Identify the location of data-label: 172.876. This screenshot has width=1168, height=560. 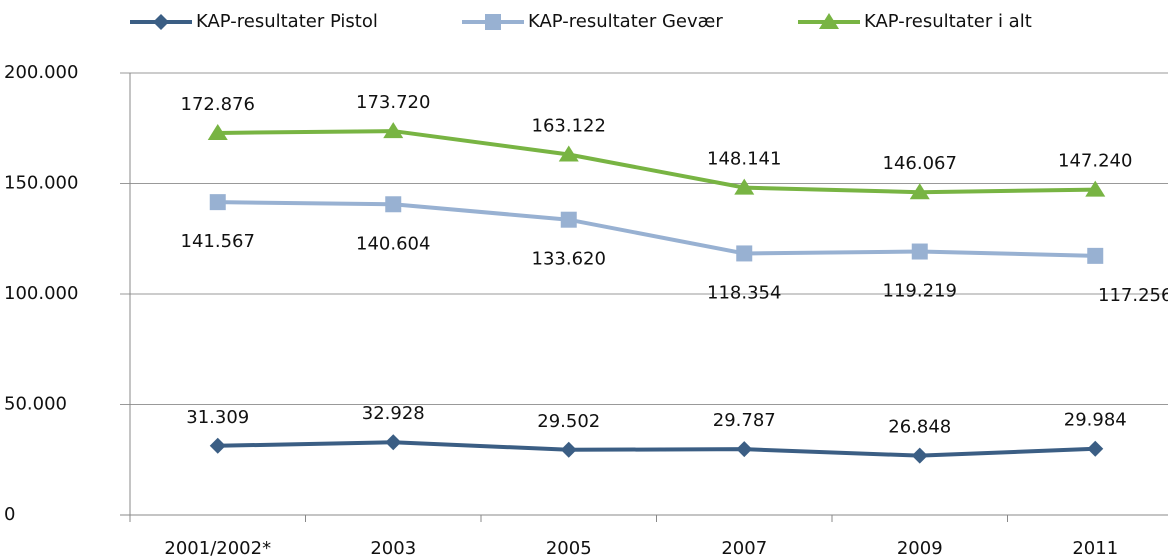
(218, 104).